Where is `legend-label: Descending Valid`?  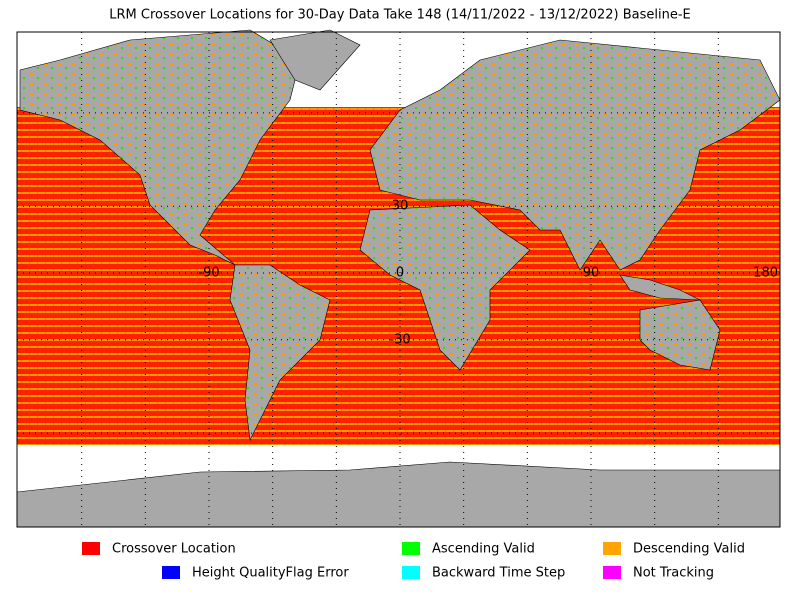 legend-label: Descending Valid is located at coordinates (689, 549).